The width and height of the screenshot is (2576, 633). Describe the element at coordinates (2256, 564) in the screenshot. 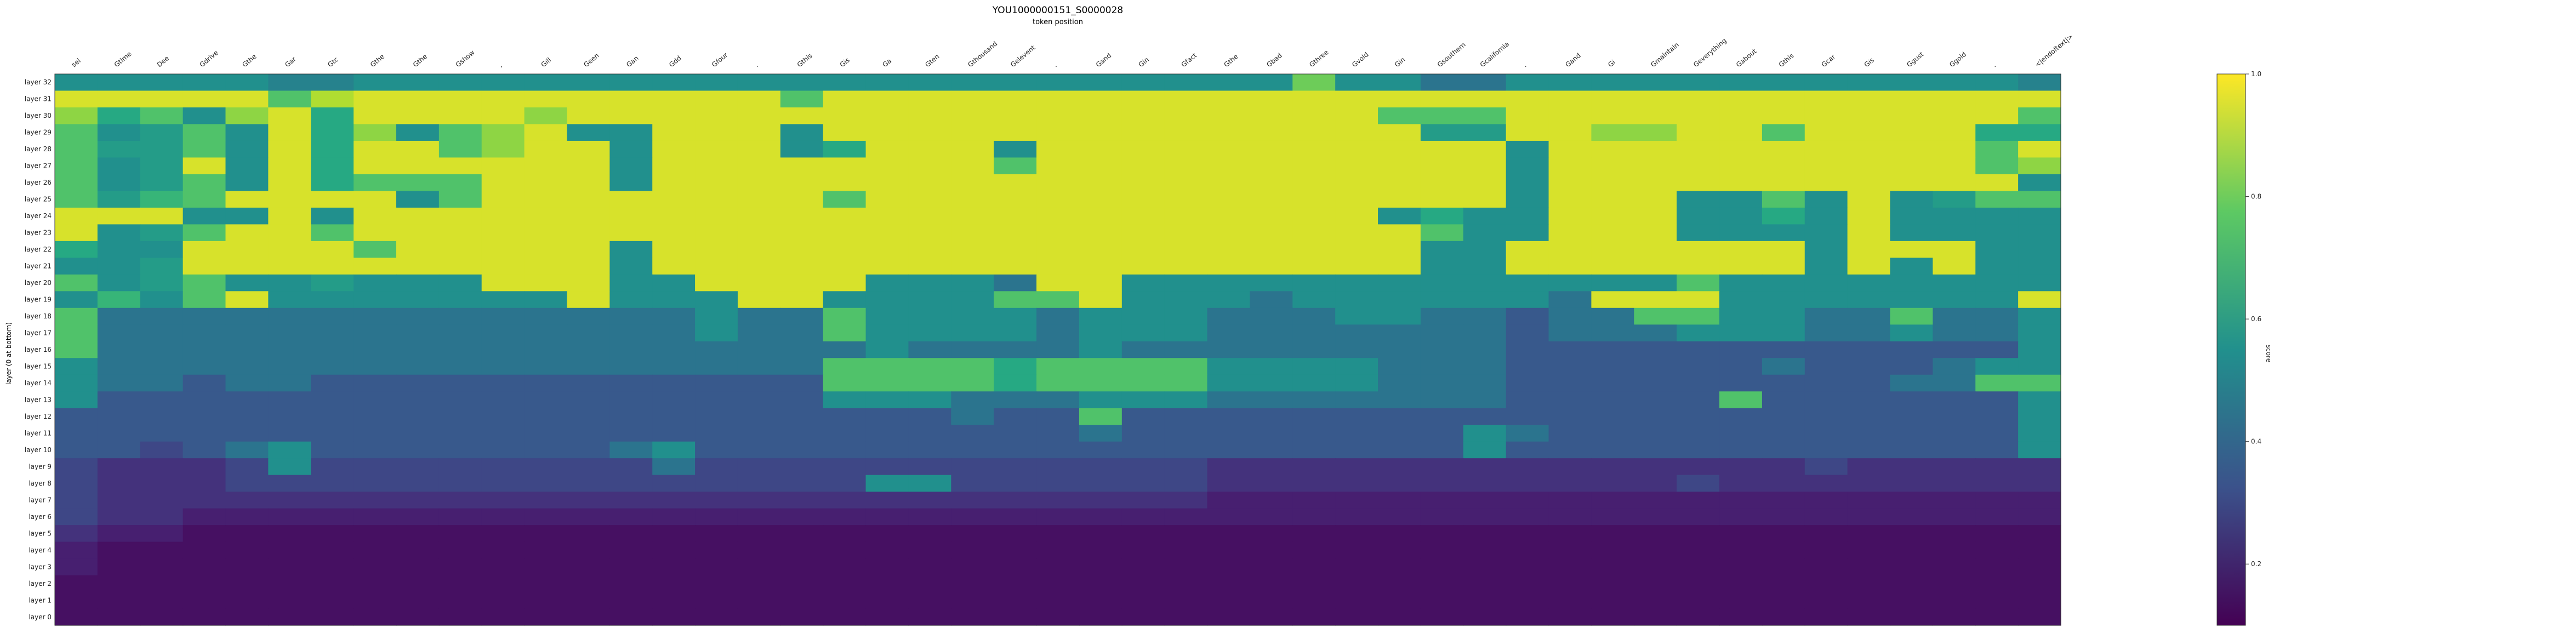

I see `colorbar-tick-label: 0.2` at that location.